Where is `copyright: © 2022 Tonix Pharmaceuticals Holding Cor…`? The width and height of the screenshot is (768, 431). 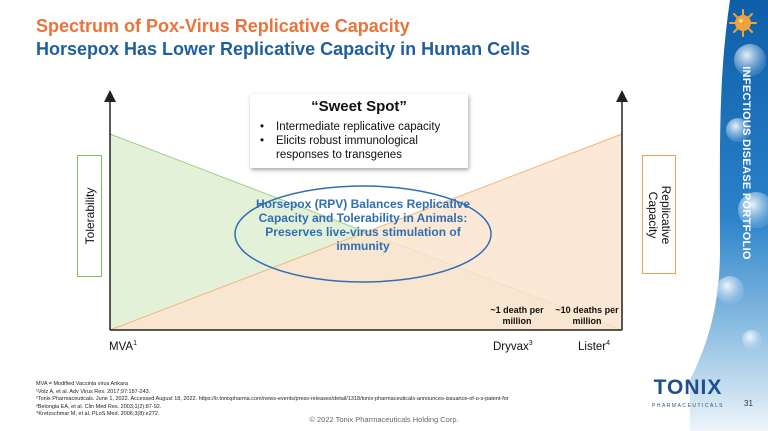 copyright: © 2022 Tonix Pharmaceuticals Holding Cor… is located at coordinates (384, 419).